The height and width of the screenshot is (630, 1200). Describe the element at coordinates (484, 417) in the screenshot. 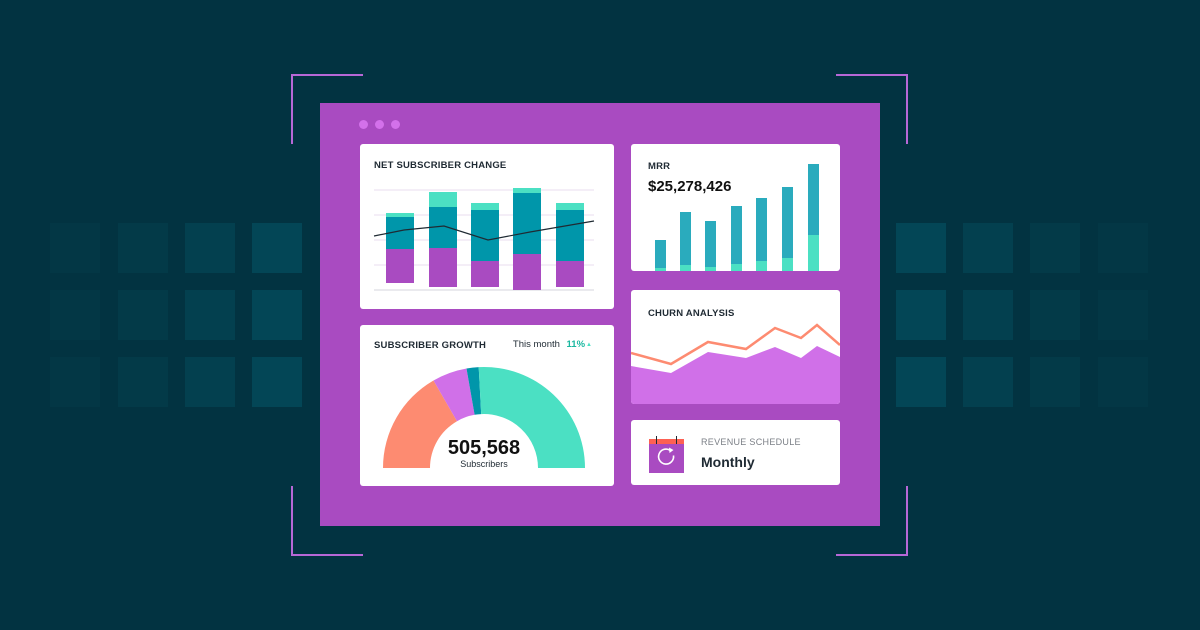

I see `subscriber-growth-gauge` at that location.